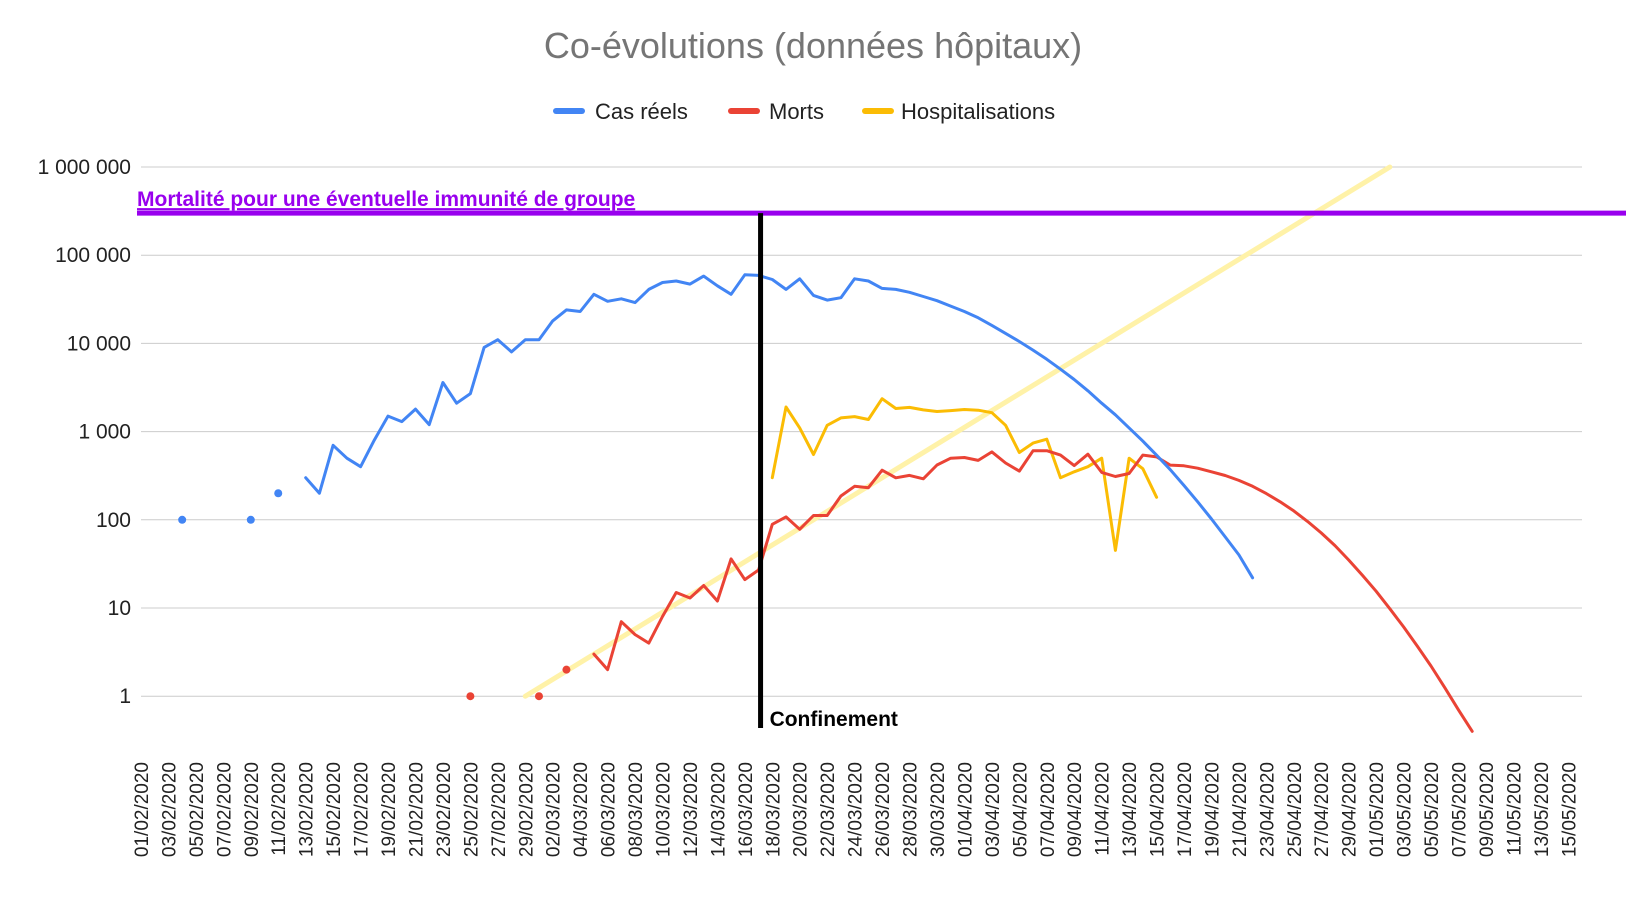 The width and height of the screenshot is (1626, 912). What do you see at coordinates (828, 809) in the screenshot?
I see `x-tick-label: 22/03/2020` at bounding box center [828, 809].